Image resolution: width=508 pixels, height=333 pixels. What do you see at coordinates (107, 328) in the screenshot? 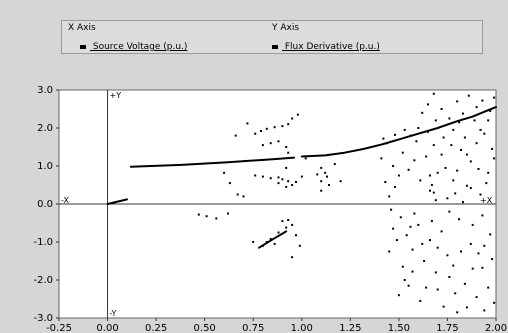
I see `x-tick-label: 0.00` at bounding box center [107, 328].